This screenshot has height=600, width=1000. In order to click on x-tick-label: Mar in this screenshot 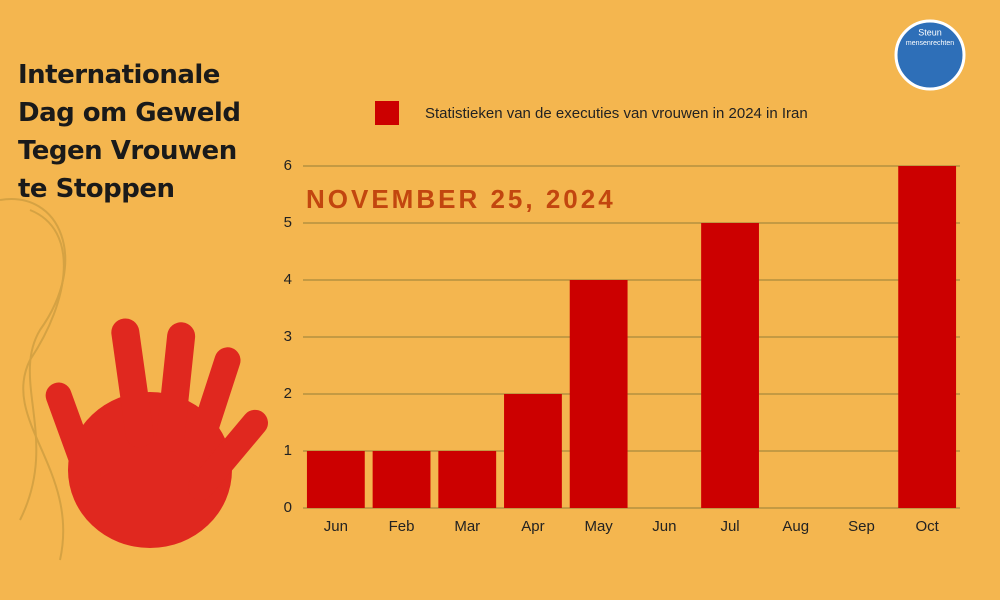, I will do `click(467, 526)`.